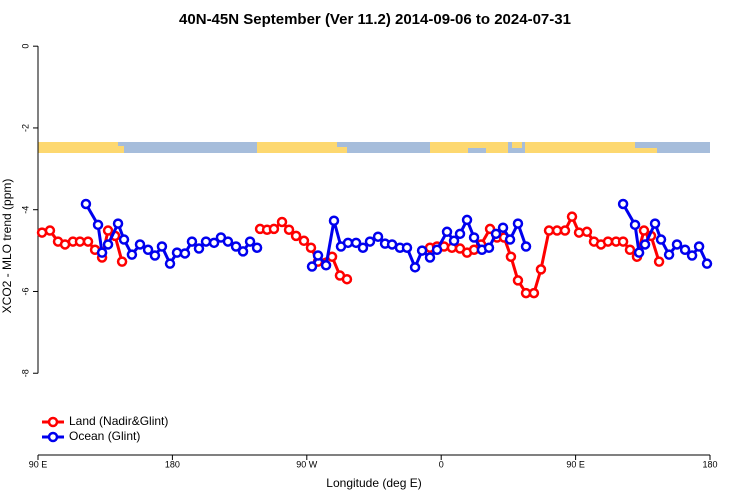 The height and width of the screenshot is (500, 750). What do you see at coordinates (373, 483) in the screenshot?
I see `x-axis-title: Longitude (deg E)` at bounding box center [373, 483].